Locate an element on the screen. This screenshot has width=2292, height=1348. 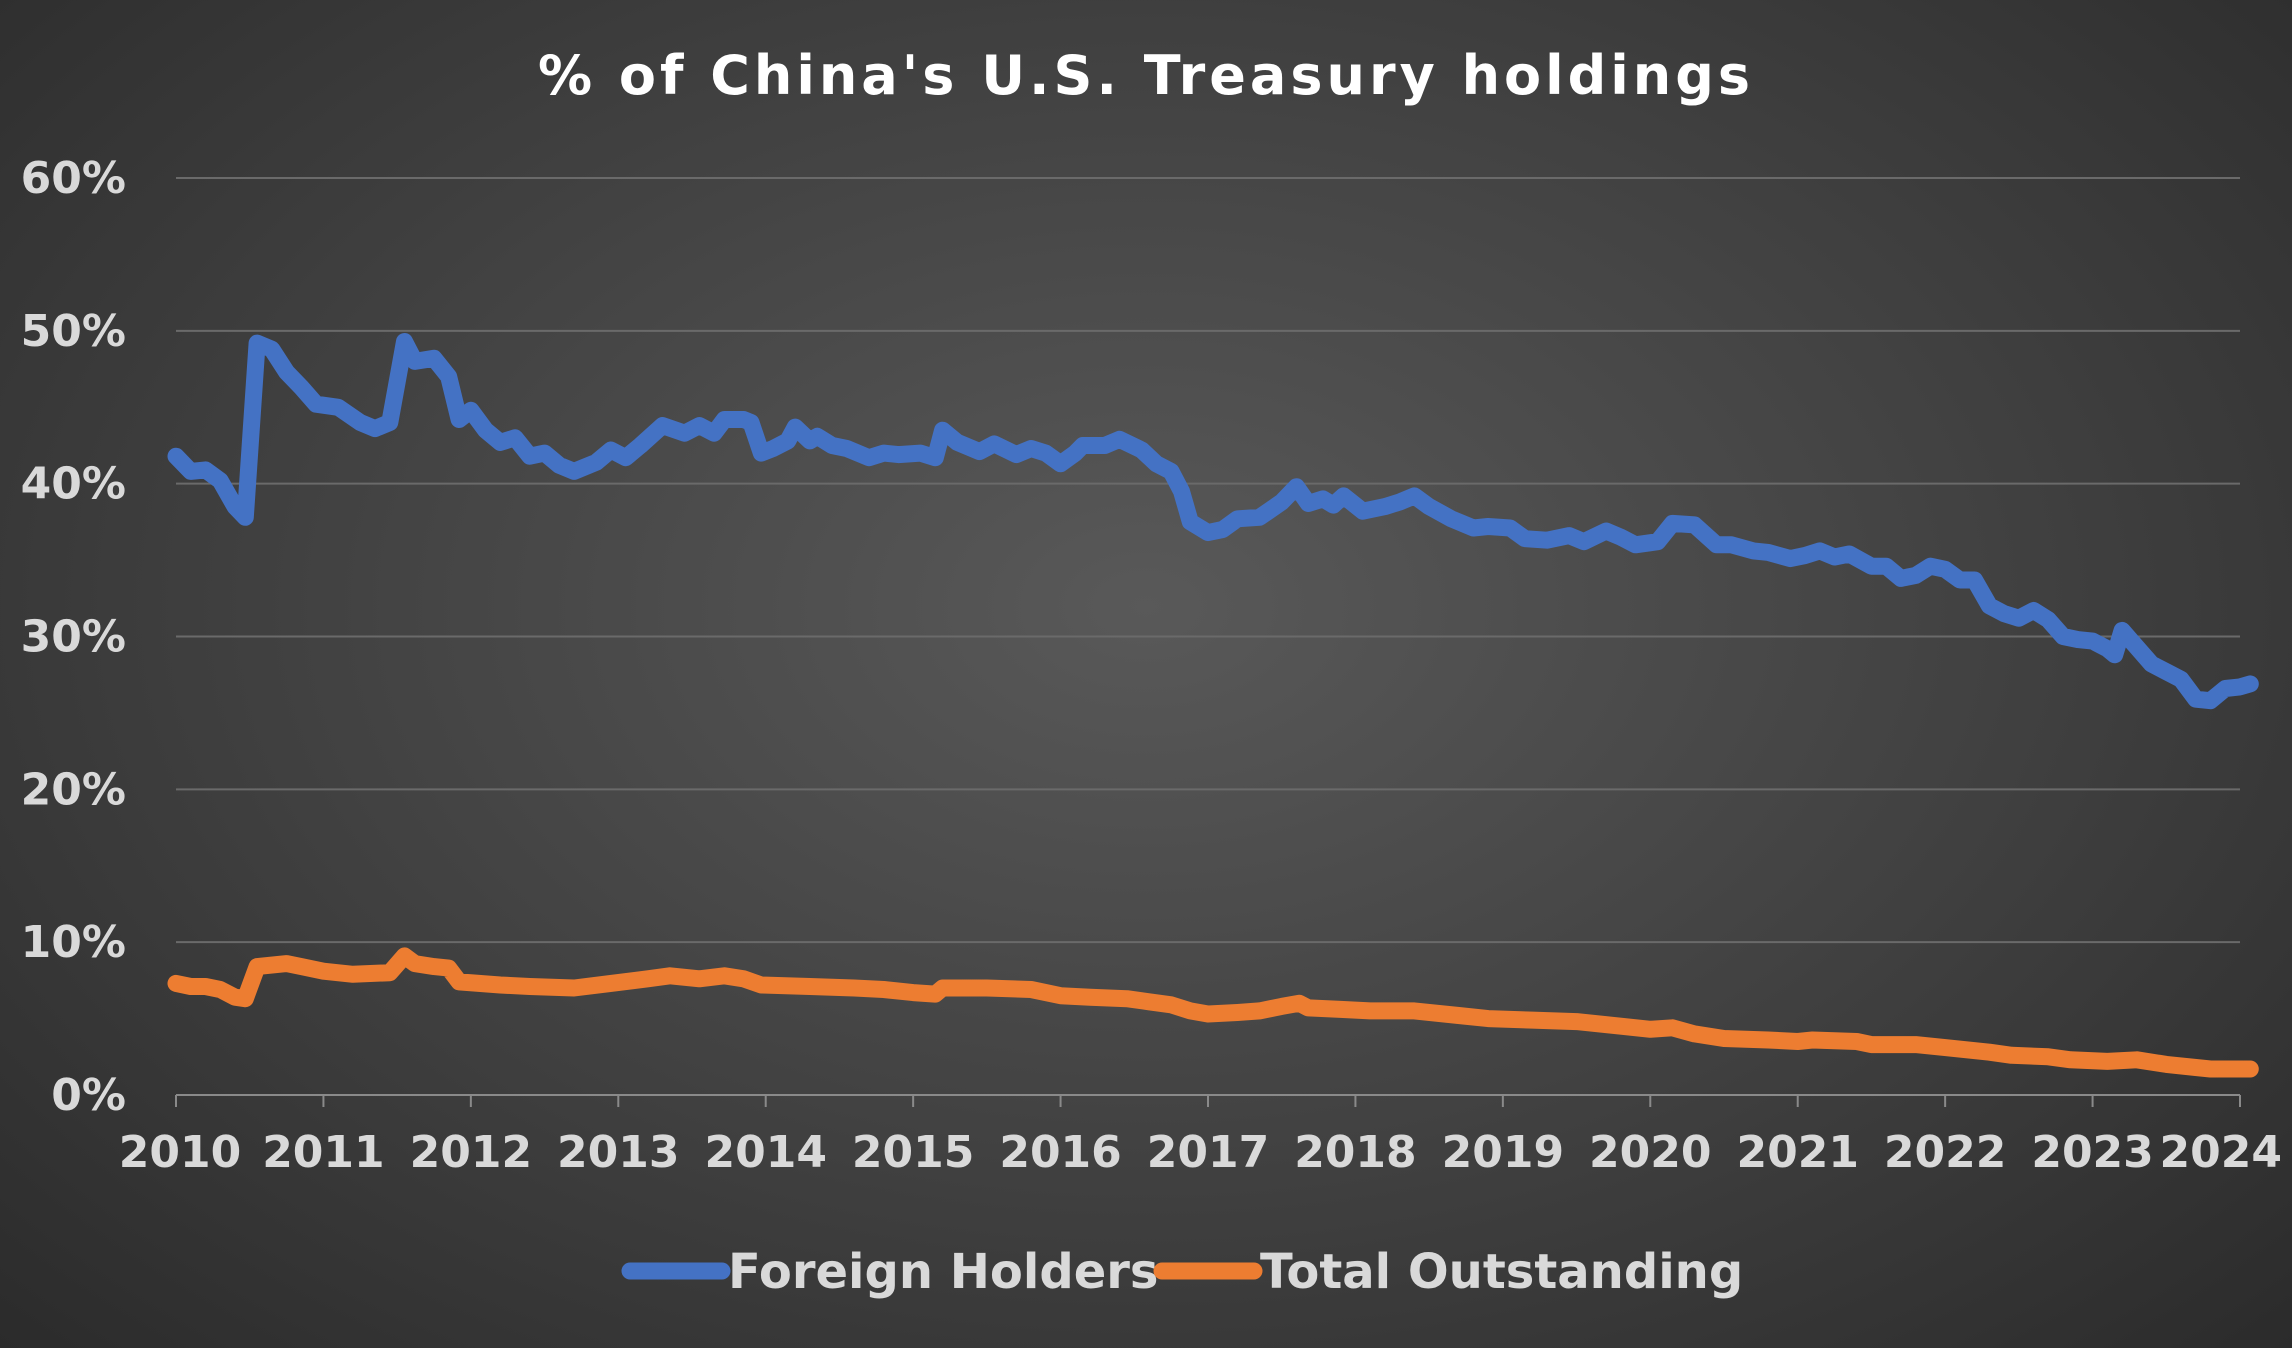
y-axis-ticks: 0% 10% 20% 30% 40% 50% 60% is located at coordinates (73, 637).